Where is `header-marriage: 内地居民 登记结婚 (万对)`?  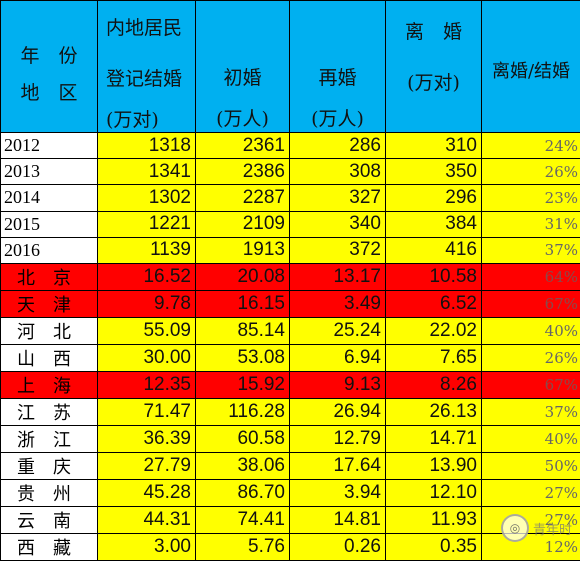
header-marriage: 内地居民 登记结婚 (万对) is located at coordinates (147, 67).